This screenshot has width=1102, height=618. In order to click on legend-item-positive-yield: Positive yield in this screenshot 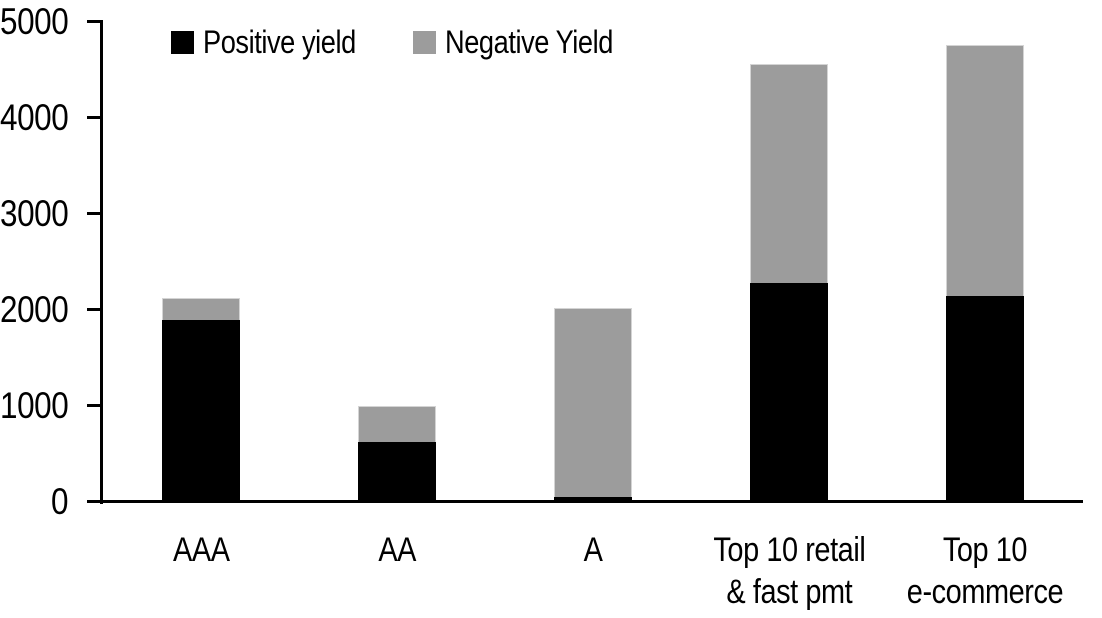, I will do `click(277, 42)`.